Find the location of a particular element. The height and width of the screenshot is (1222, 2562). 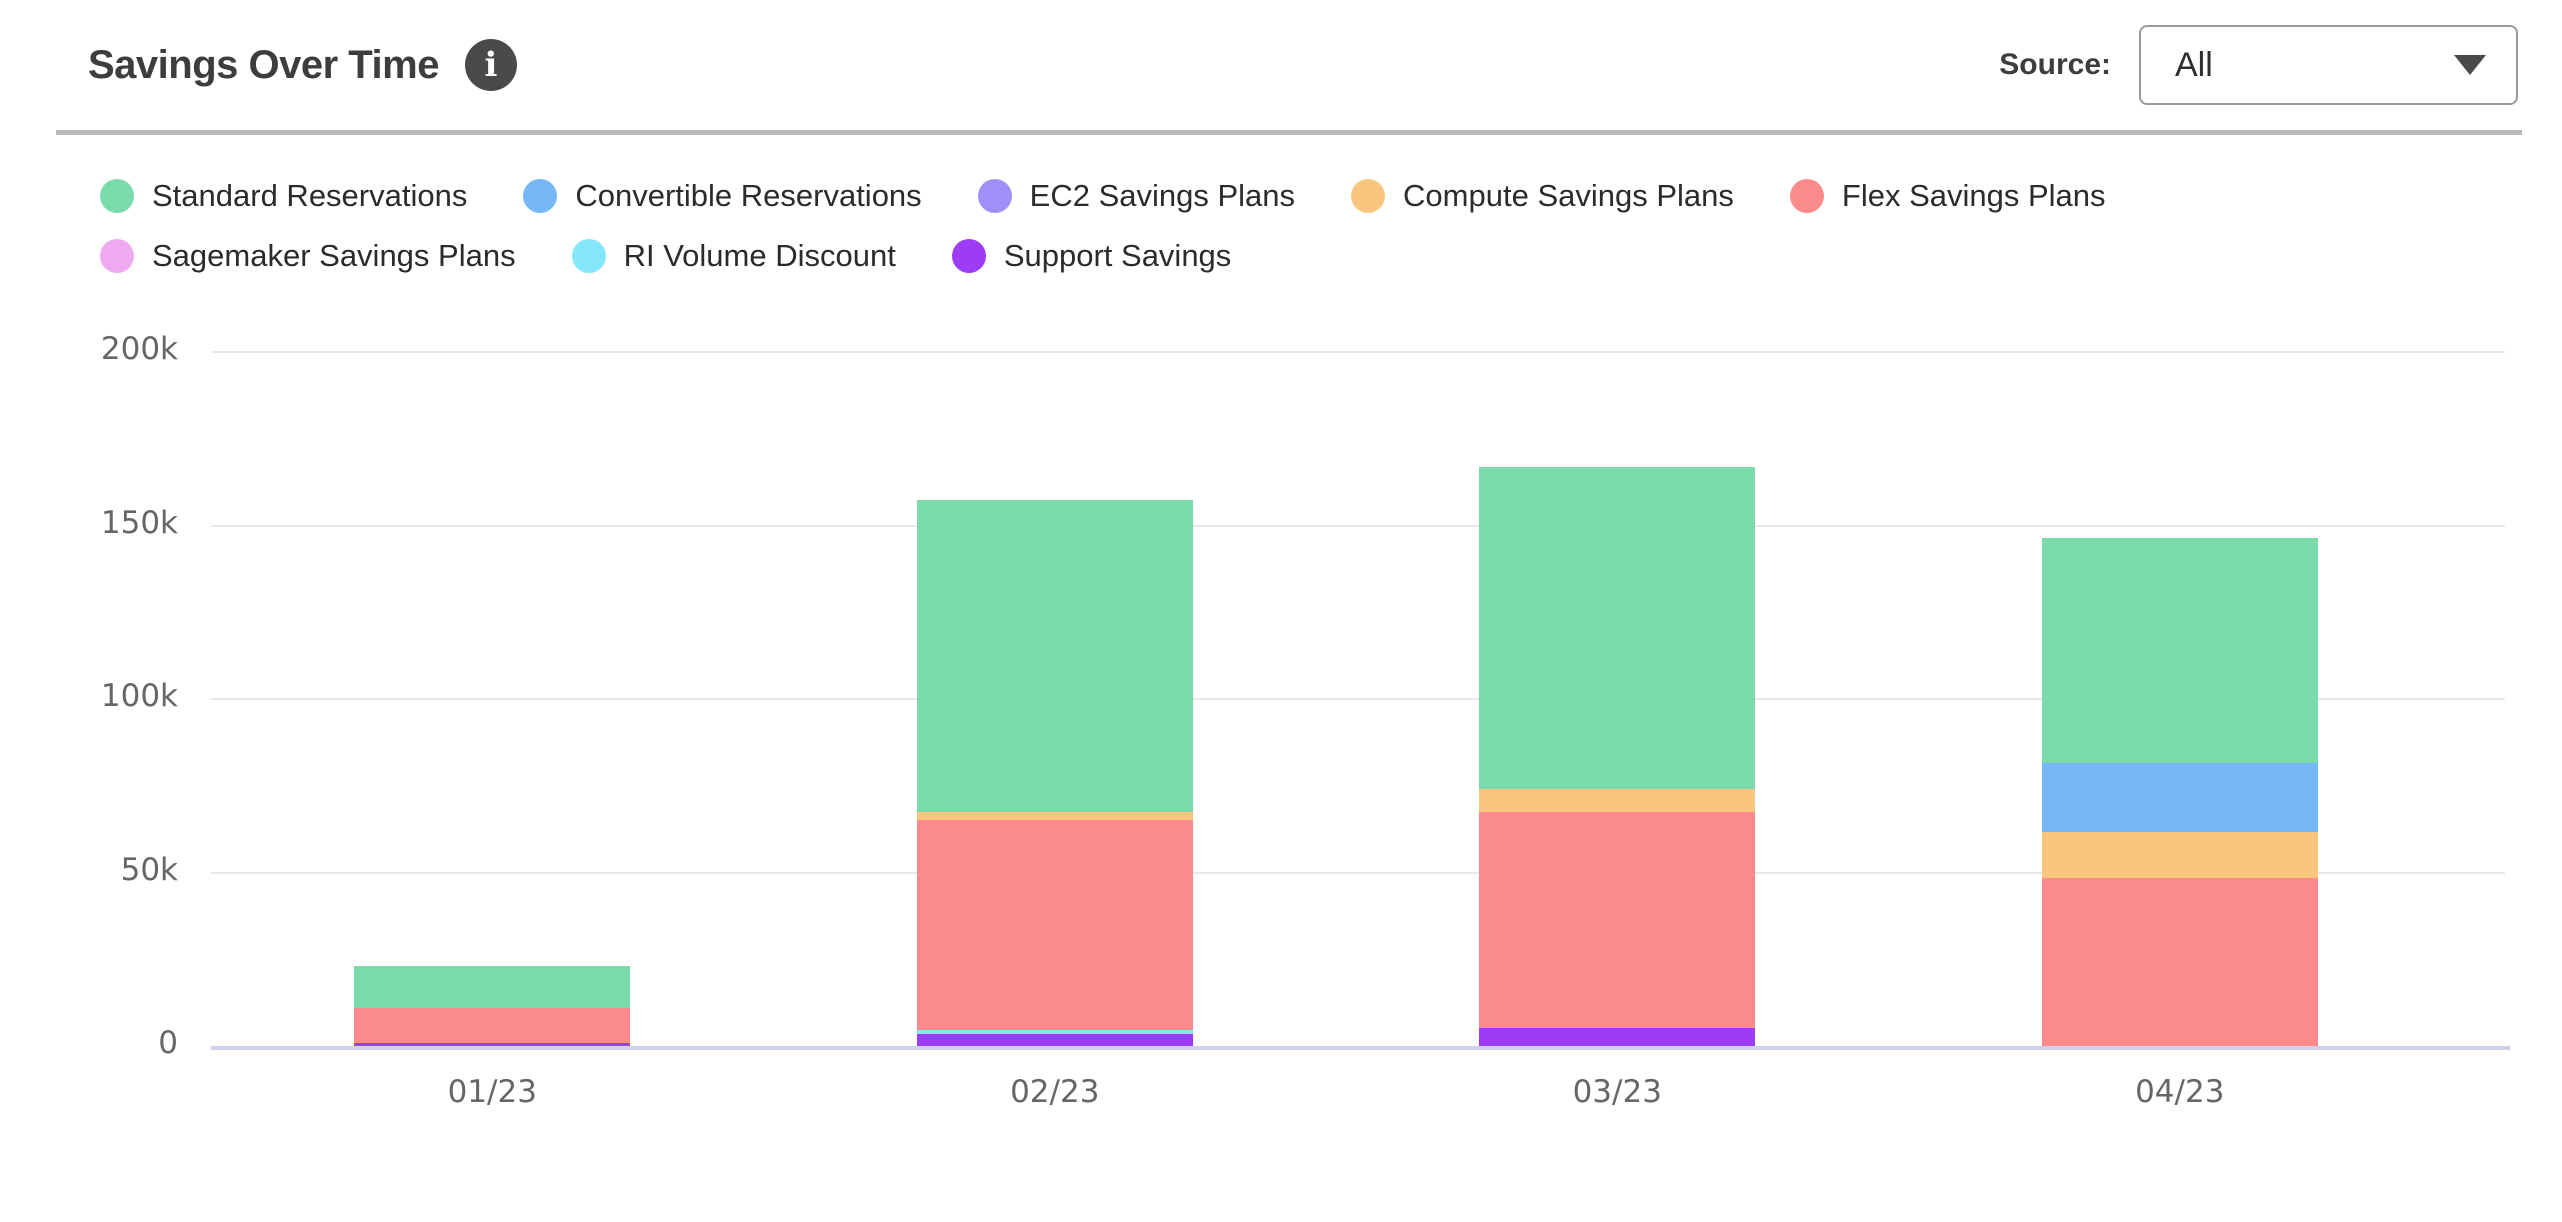

legend-label: Flex Savings Plans is located at coordinates (1973, 195).